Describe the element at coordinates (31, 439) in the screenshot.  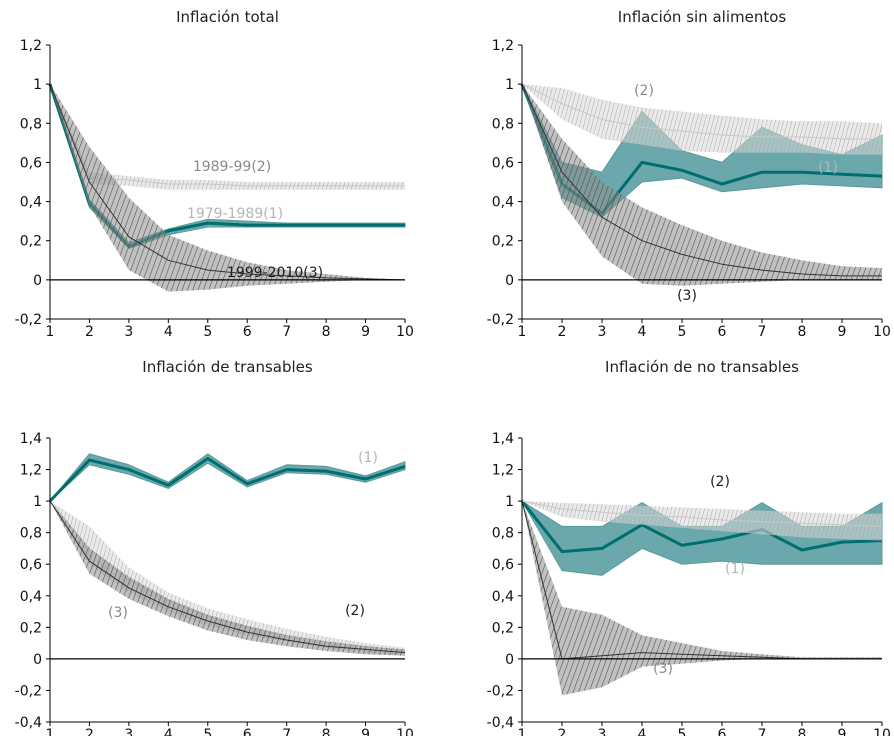
I see `y-tick-label: 1,4` at that location.